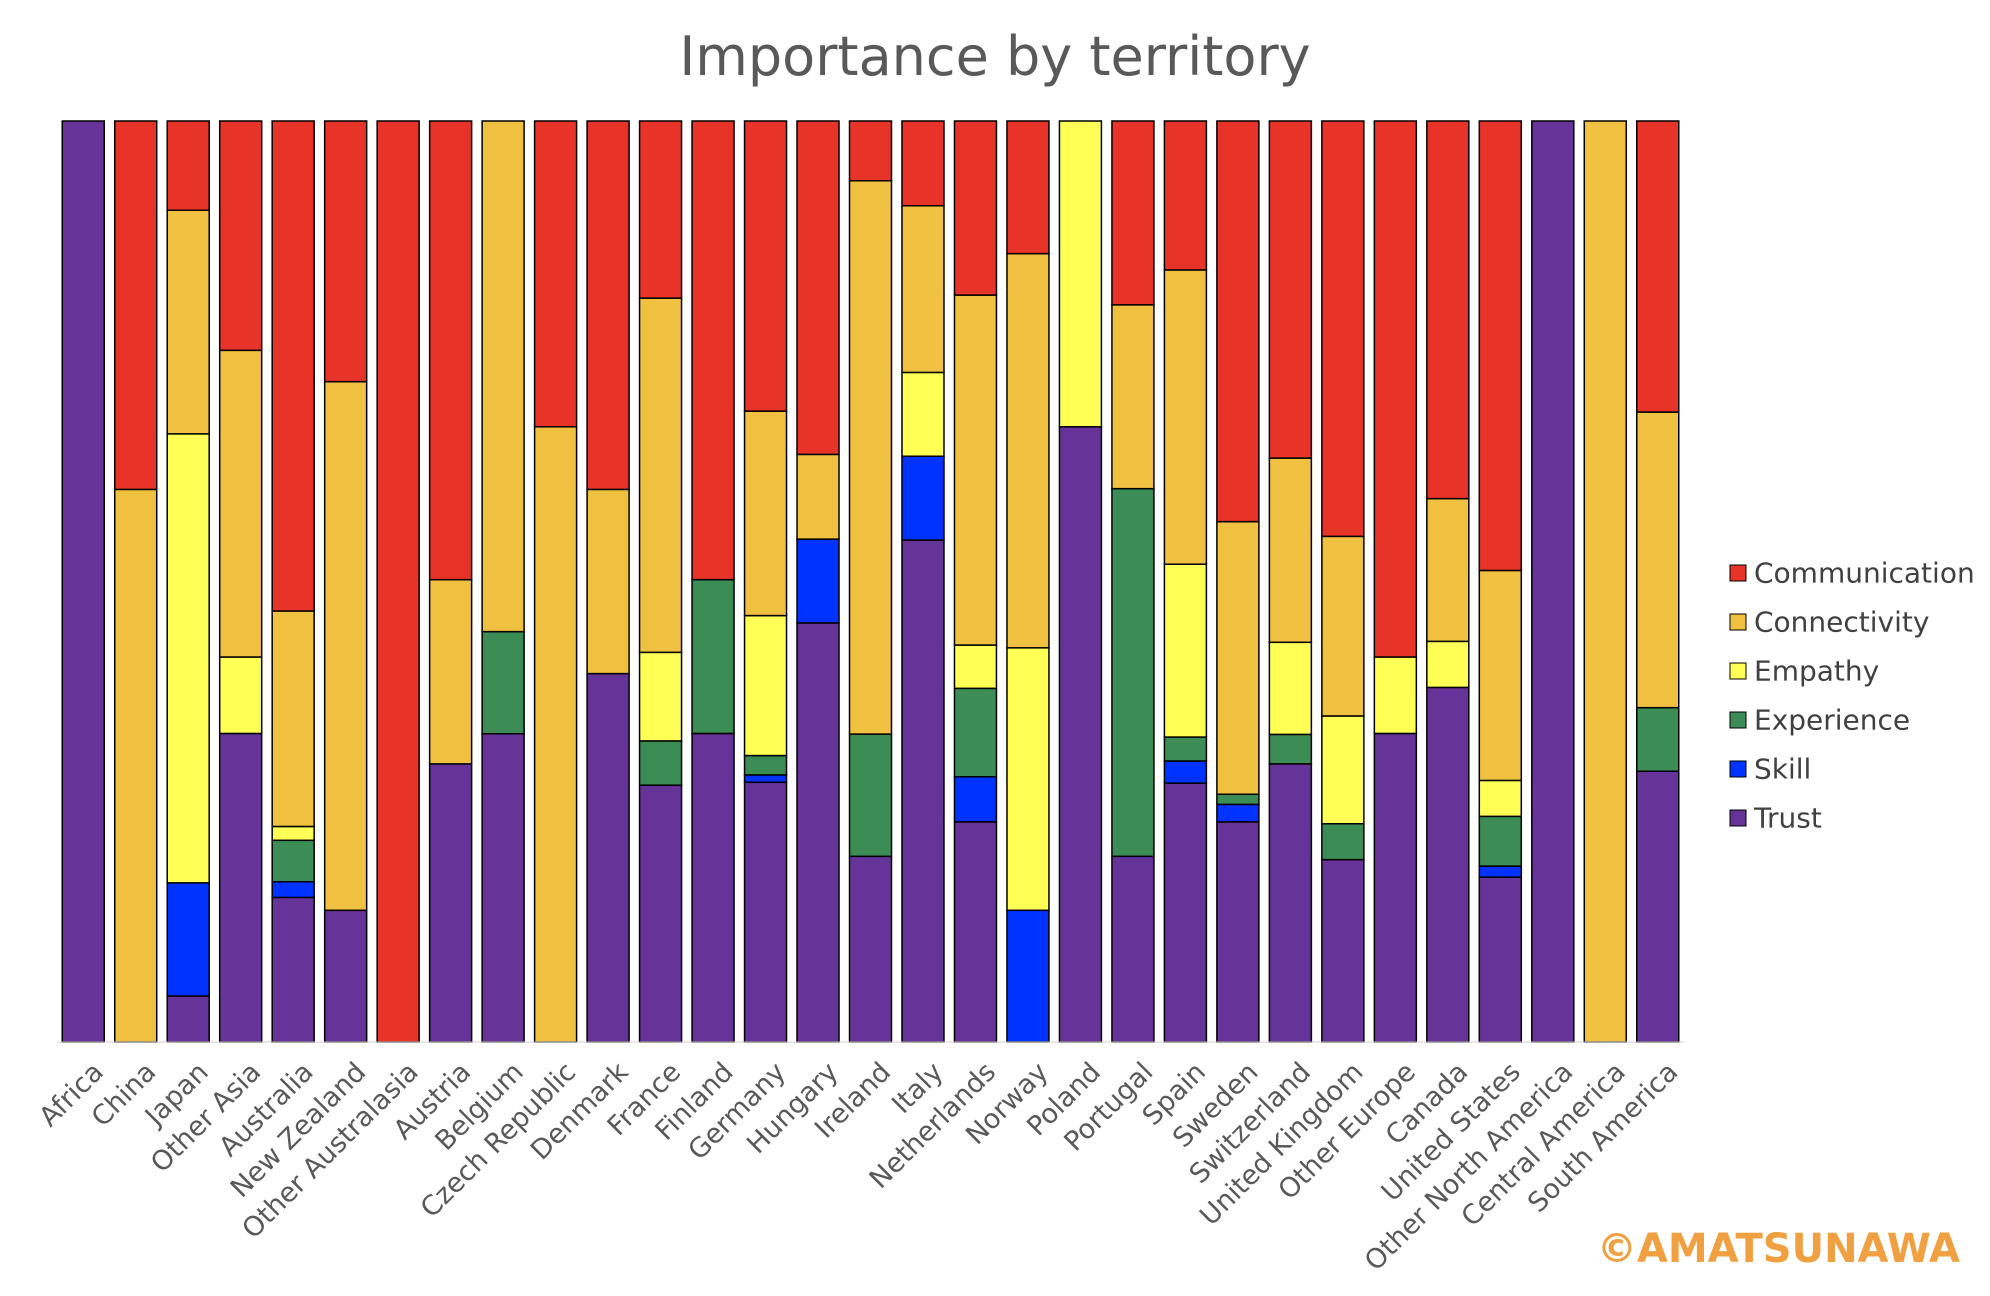 Image resolution: width=1990 pixels, height=1296 pixels. What do you see at coordinates (188, 1019) in the screenshot?
I see `bar-segment-trust-japan` at bounding box center [188, 1019].